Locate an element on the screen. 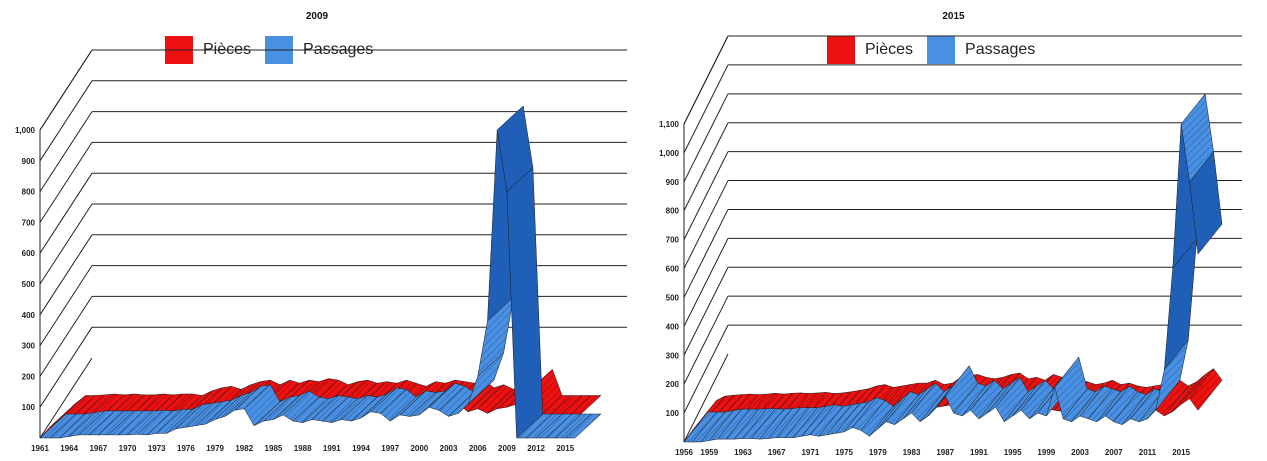  legend-swatch-passages is located at coordinates (941, 50).